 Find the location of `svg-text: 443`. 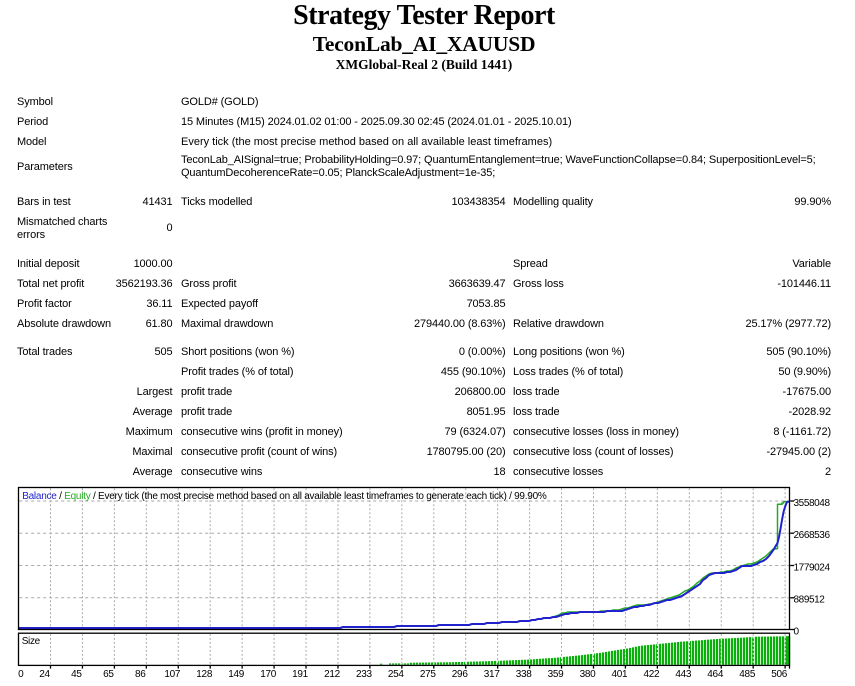

svg-text: 443 is located at coordinates (683, 674).